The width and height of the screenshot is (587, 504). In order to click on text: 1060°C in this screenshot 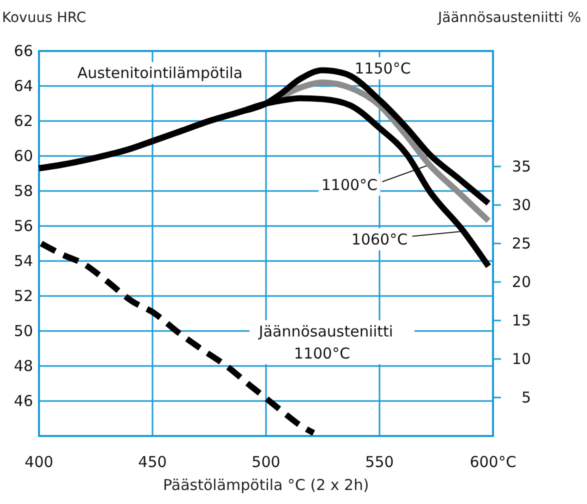, I will do `click(379, 239)`.